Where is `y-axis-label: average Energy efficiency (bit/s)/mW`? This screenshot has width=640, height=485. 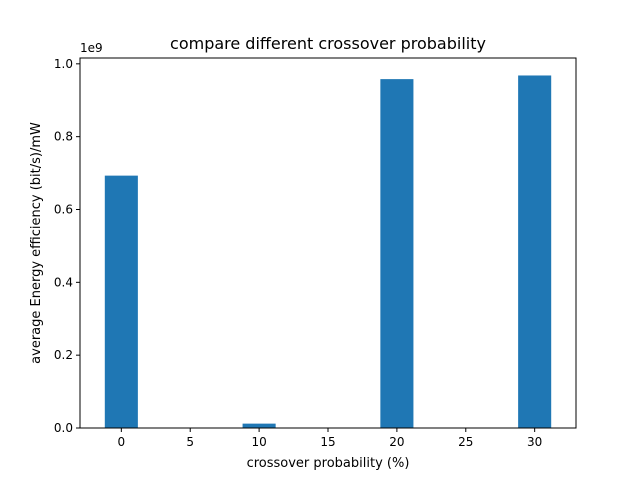 y-axis-label: average Energy efficiency (bit/s)/mW is located at coordinates (36, 243).